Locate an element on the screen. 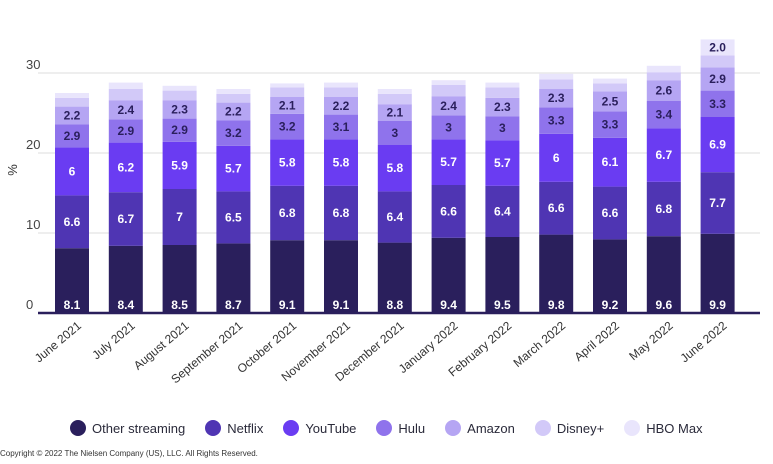 The width and height of the screenshot is (773, 464). data-label: 6.9 is located at coordinates (717, 145).